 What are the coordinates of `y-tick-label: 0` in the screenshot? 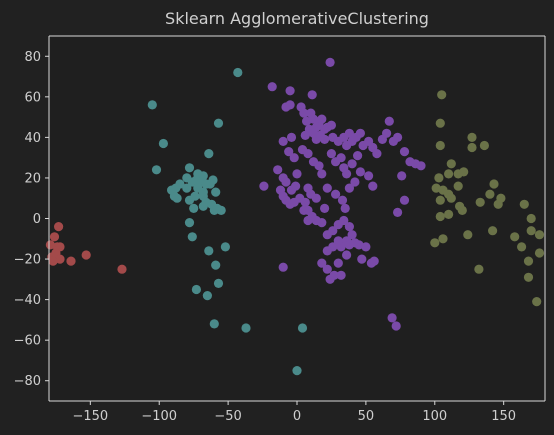 It's located at (37, 219).